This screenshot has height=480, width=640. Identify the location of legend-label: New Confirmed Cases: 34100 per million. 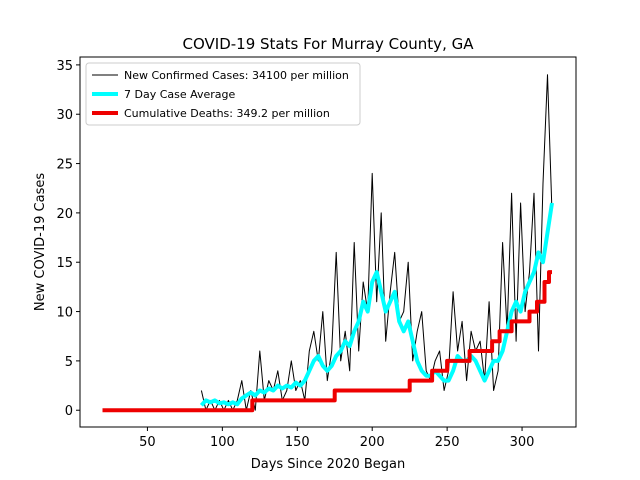
(236, 75).